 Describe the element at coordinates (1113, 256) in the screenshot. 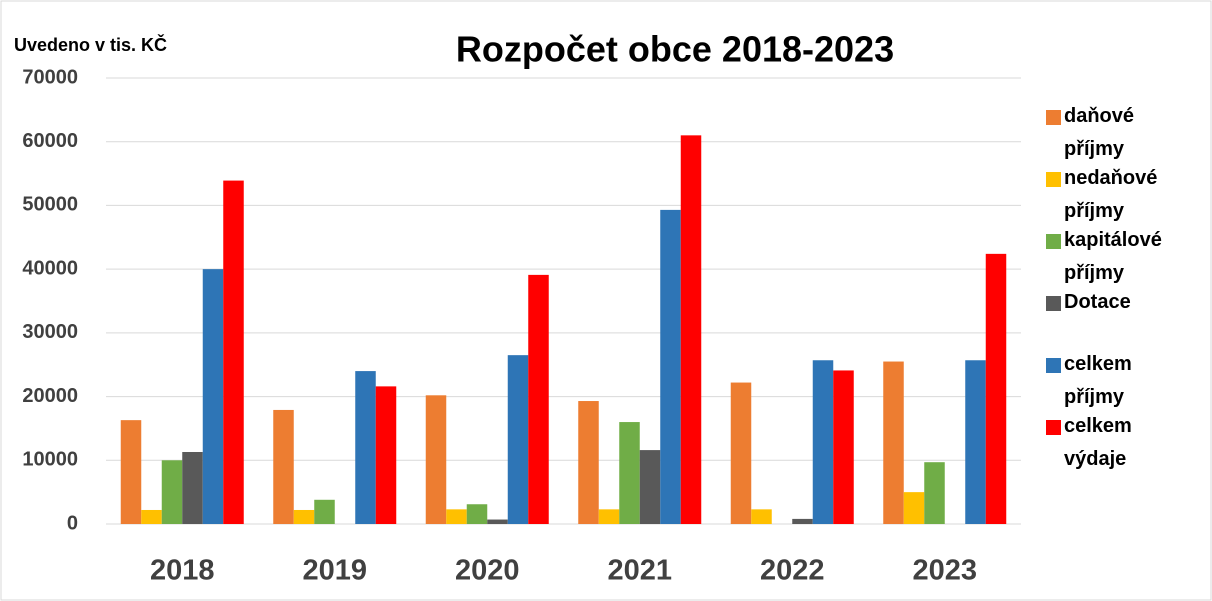

I see `legend-label: kapitálové příjmy` at that location.